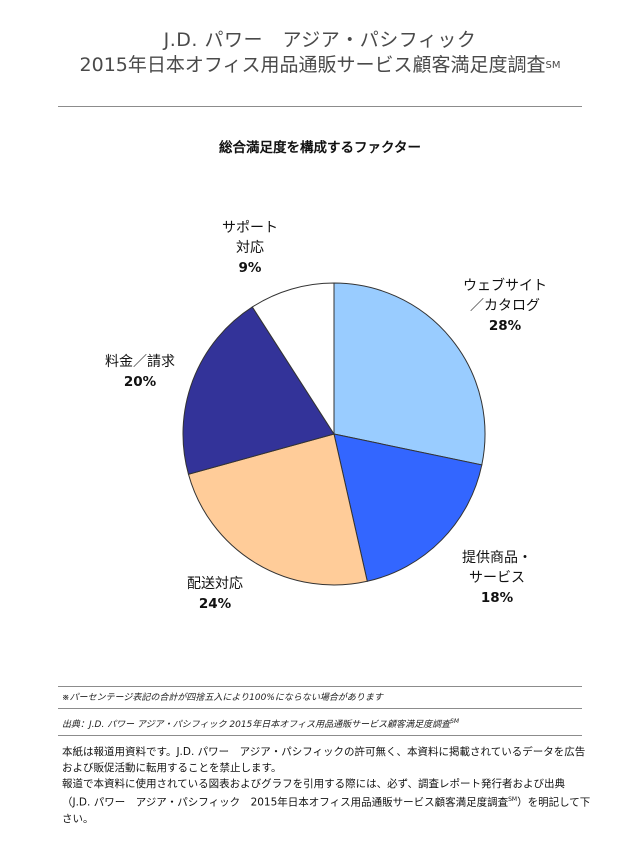  Describe the element at coordinates (553, 65) in the screenshot. I see `service-mark: SM` at that location.